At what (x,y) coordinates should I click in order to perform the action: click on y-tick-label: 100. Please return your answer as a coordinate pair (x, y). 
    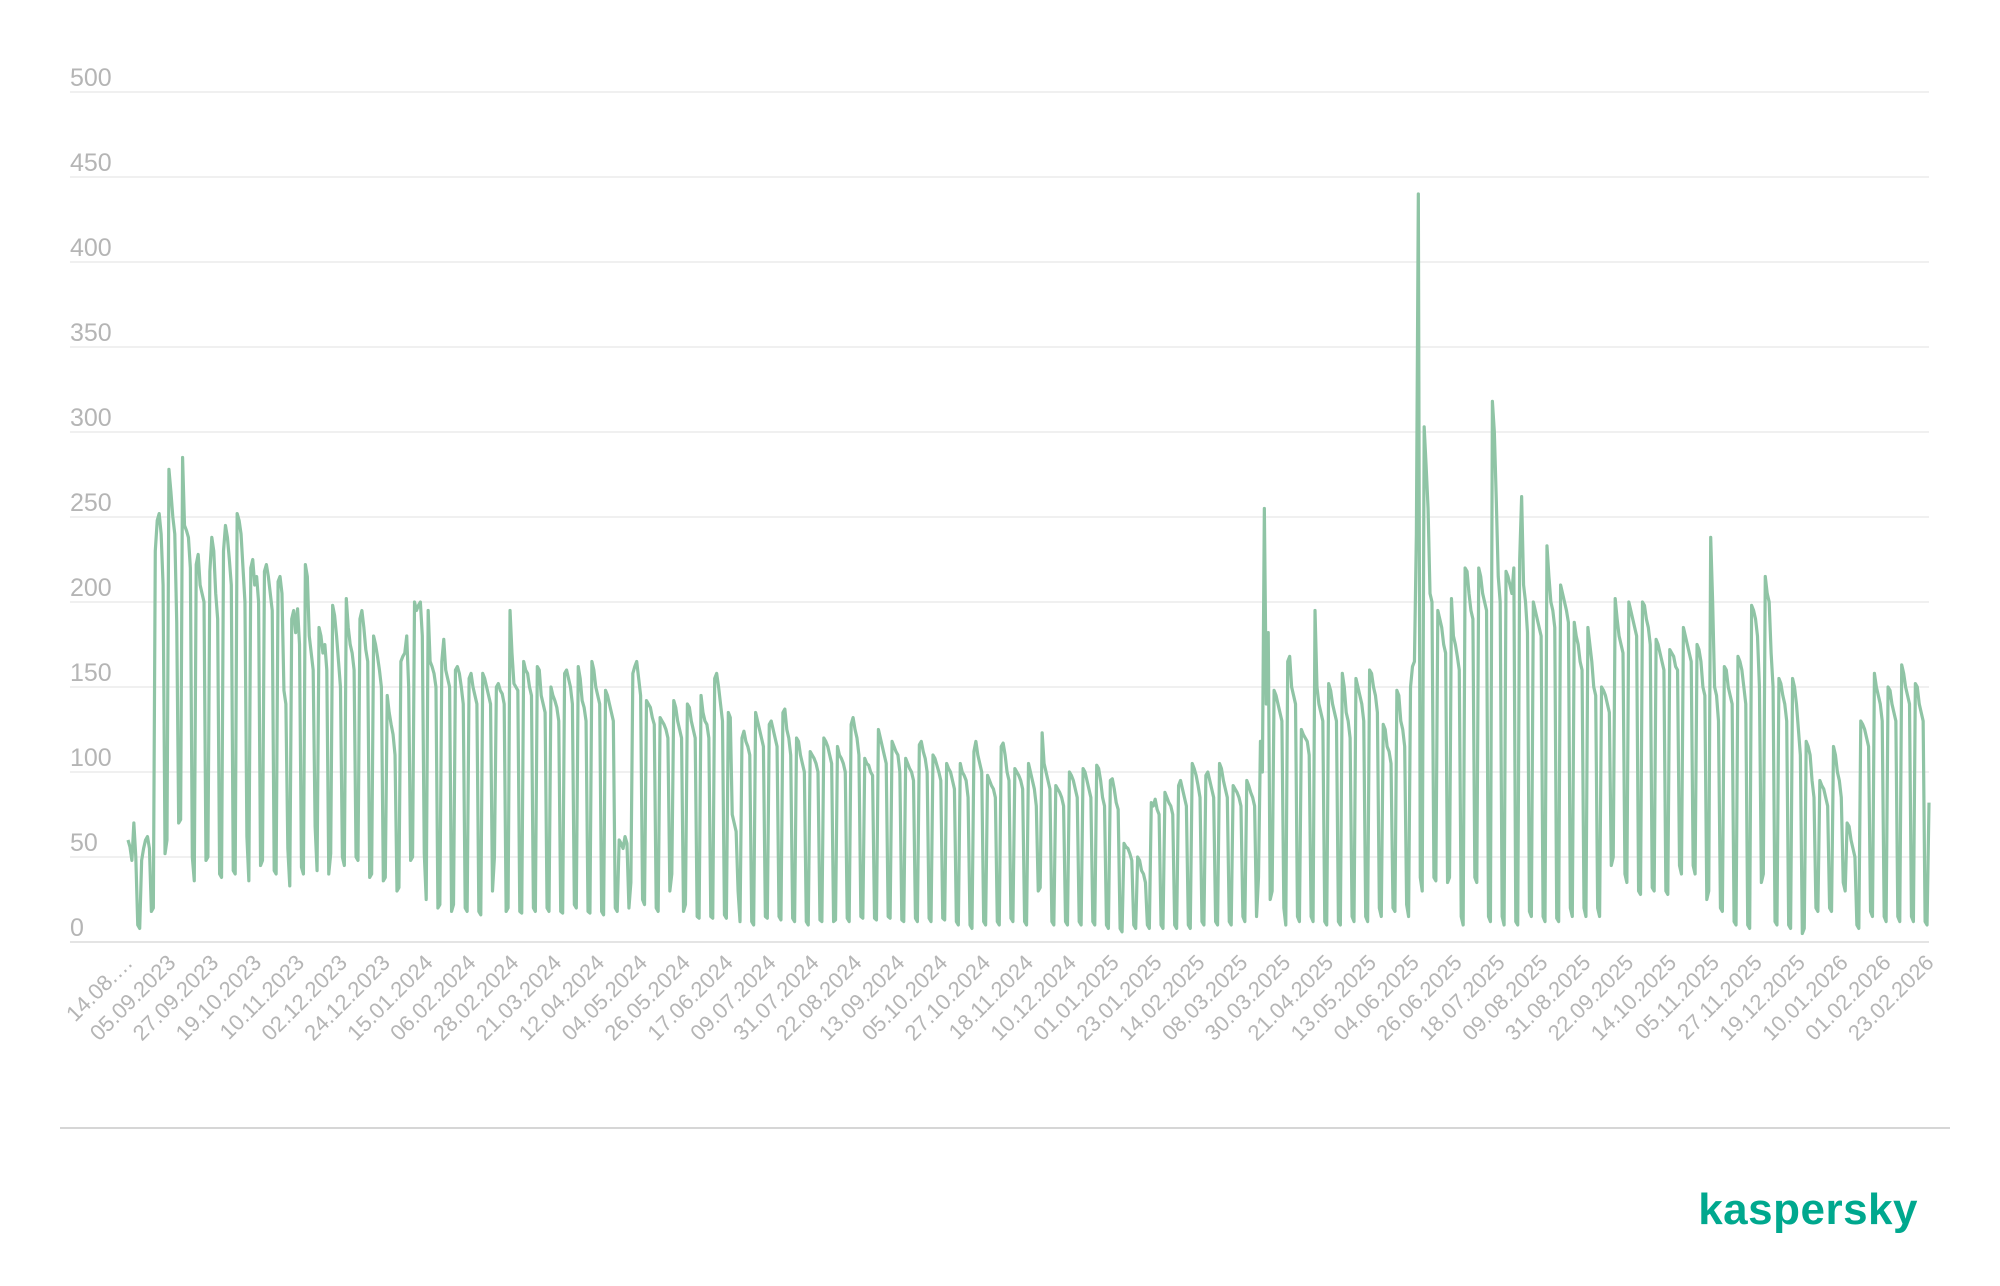
    Looking at the image, I should click on (91, 758).